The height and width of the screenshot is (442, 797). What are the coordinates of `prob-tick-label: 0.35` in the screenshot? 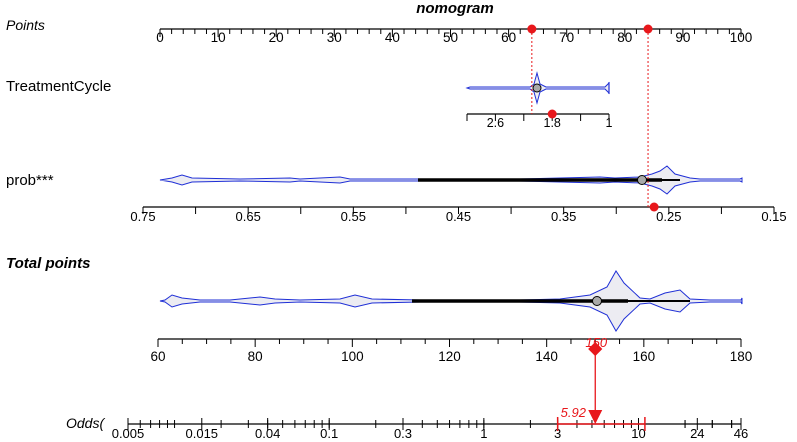 It's located at (563, 216).